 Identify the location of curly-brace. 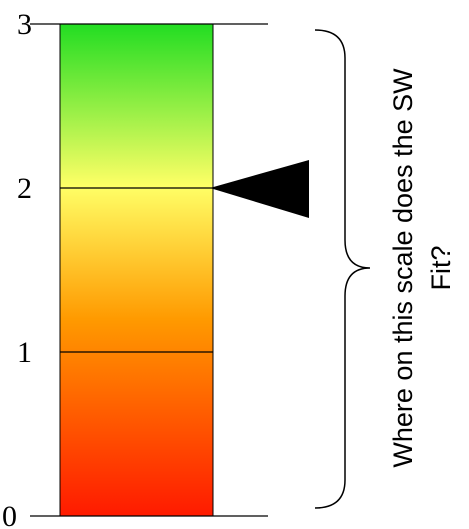
(342, 269).